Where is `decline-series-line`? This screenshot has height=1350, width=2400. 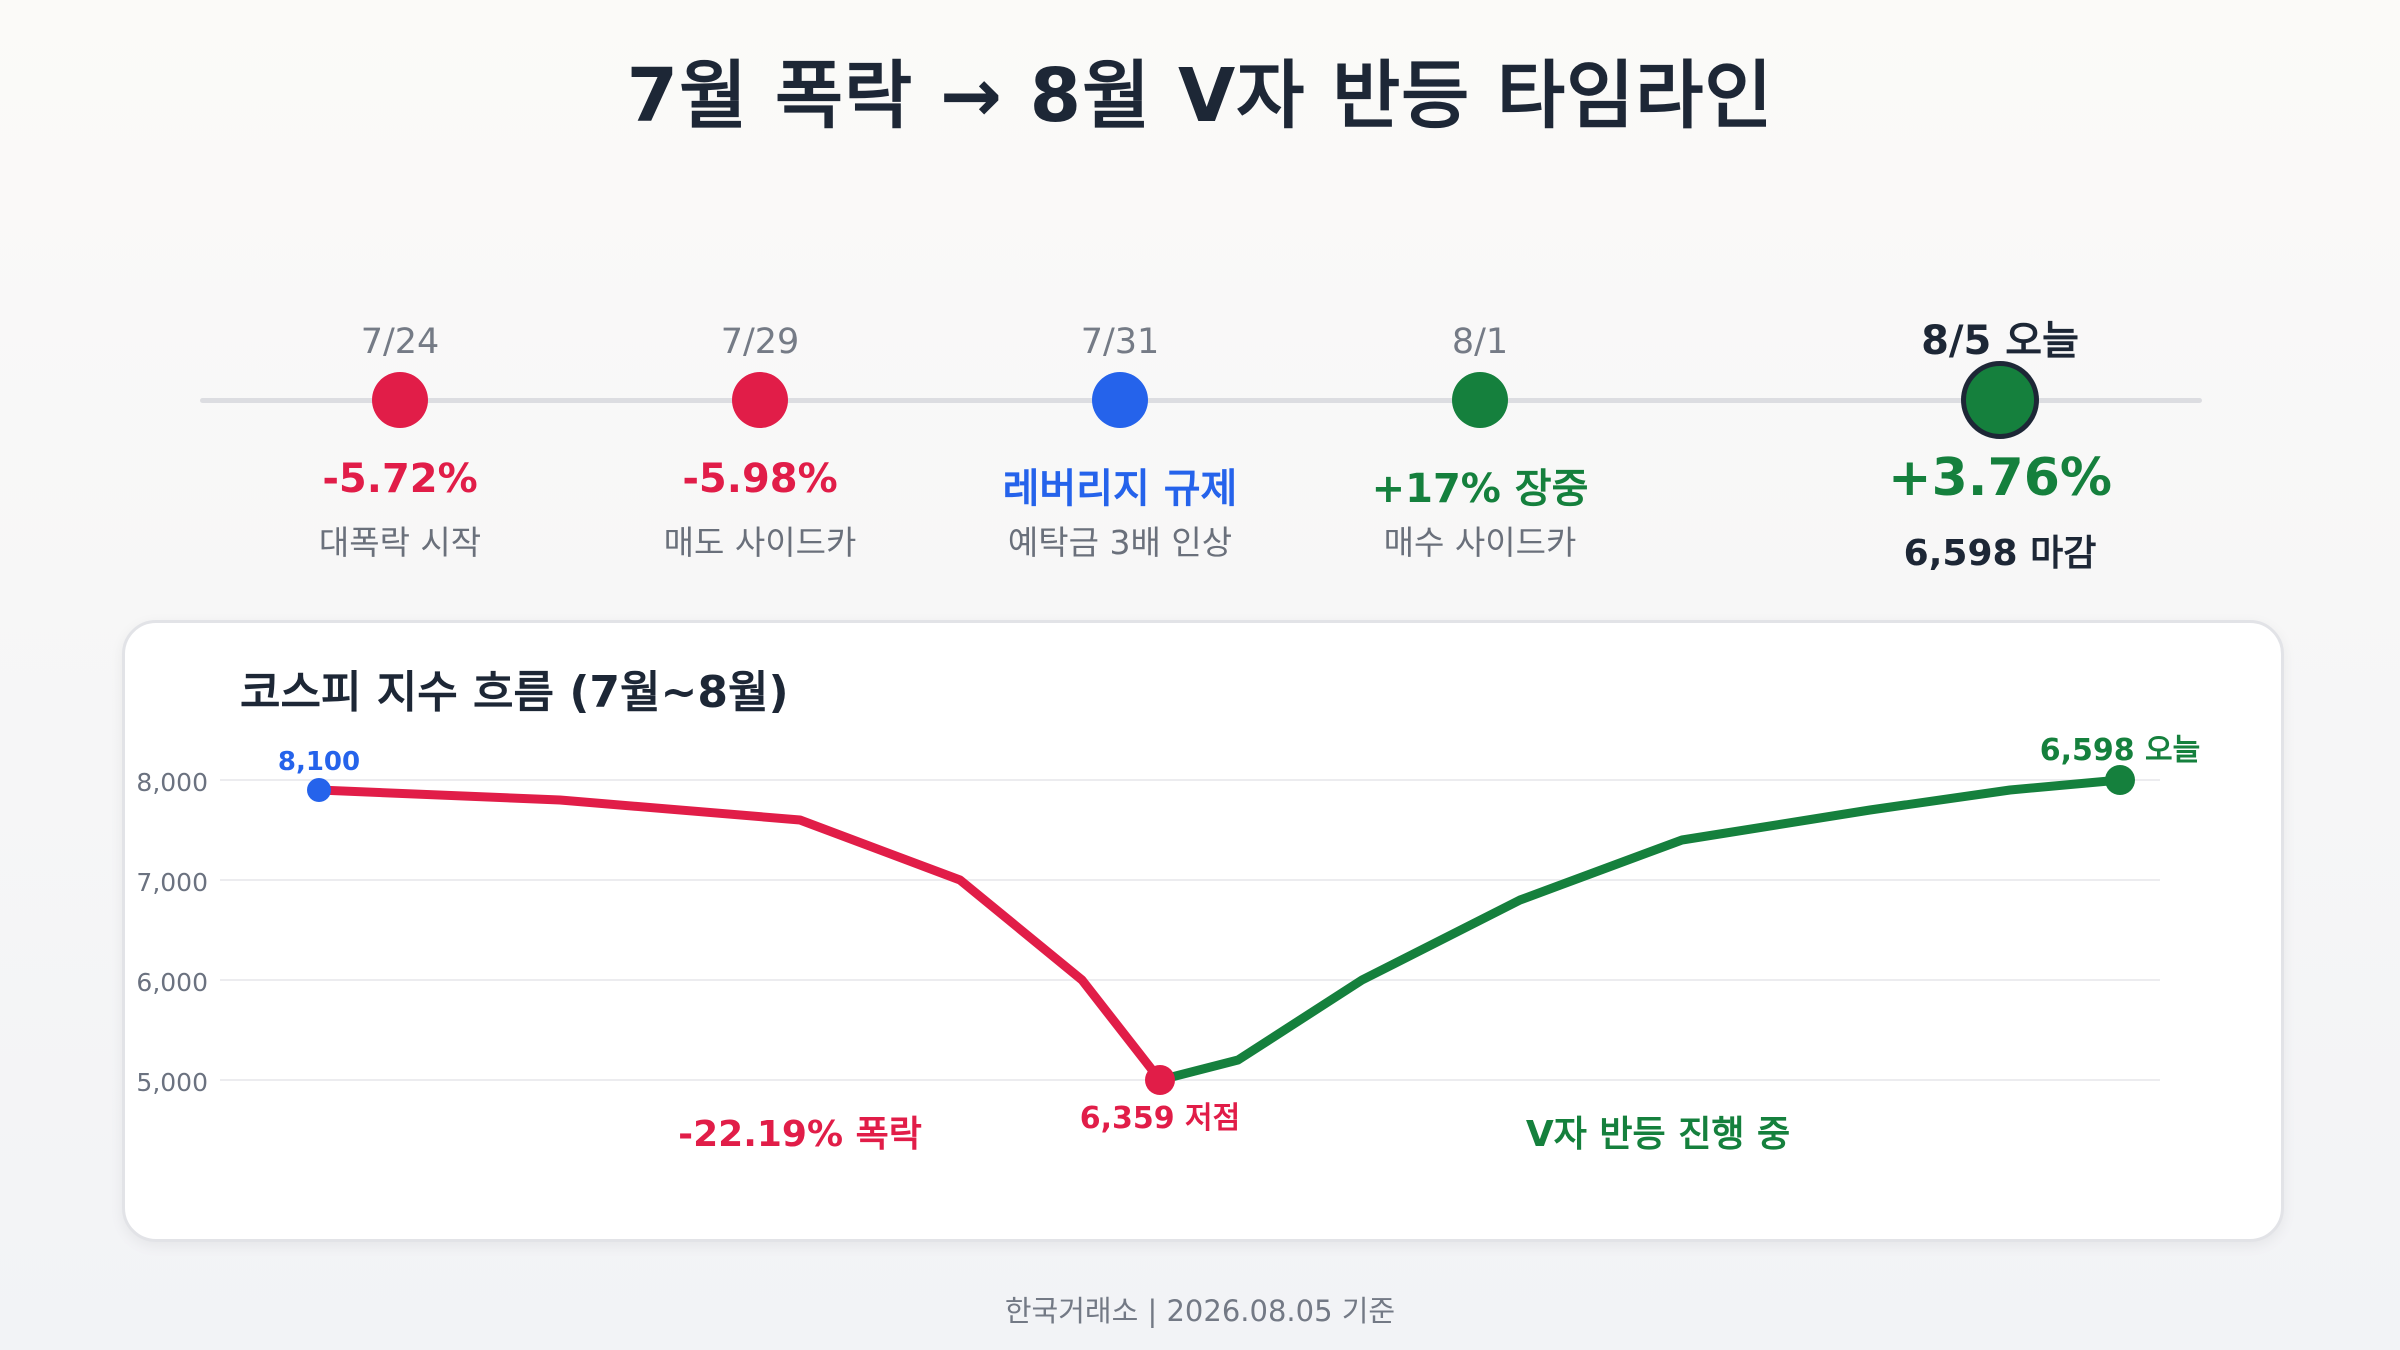 decline-series-line is located at coordinates (739, 935).